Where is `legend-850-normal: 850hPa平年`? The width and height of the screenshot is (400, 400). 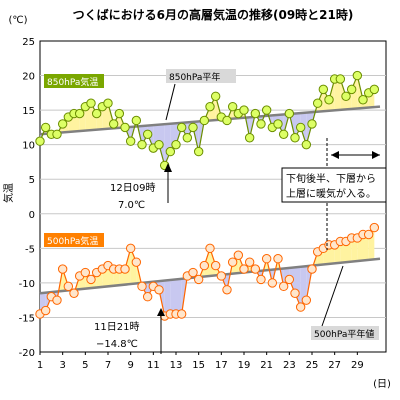
legend-850-normal: 850hPa平年 is located at coordinates (200, 95).